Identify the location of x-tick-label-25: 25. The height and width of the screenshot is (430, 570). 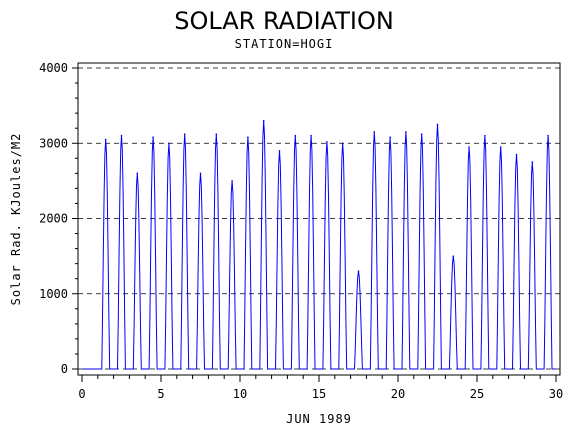
(477, 394).